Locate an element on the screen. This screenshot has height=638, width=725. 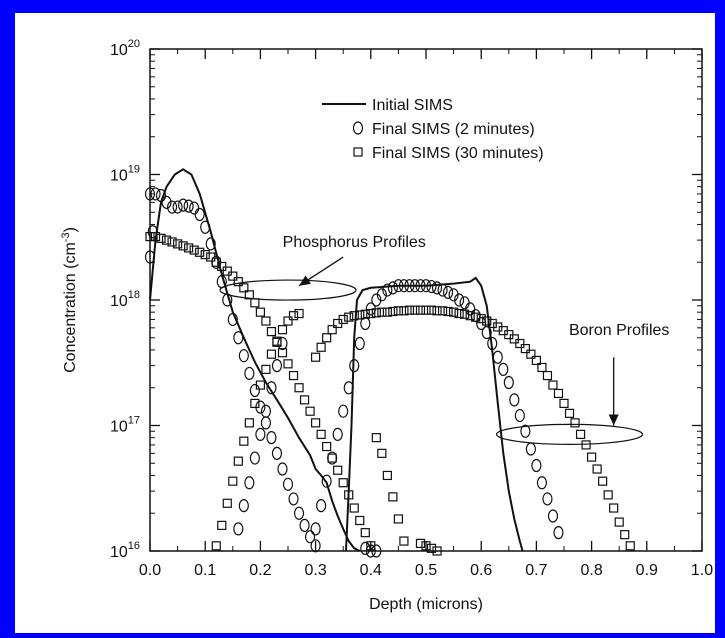
y-tick-label: 1016 is located at coordinates (125, 550).